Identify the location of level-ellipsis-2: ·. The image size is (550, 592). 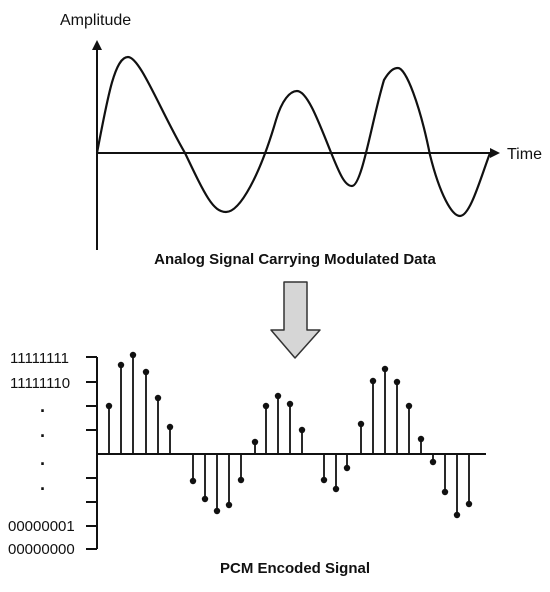
(43, 436).